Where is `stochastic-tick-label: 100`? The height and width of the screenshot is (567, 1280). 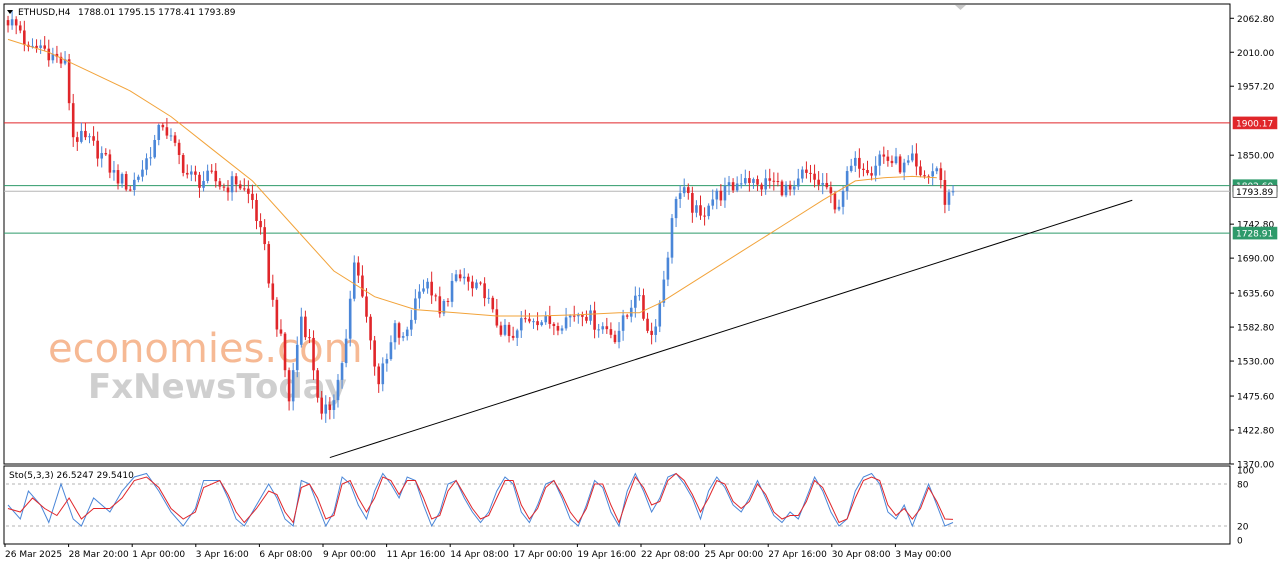 stochastic-tick-label: 100 is located at coordinates (1245, 472).